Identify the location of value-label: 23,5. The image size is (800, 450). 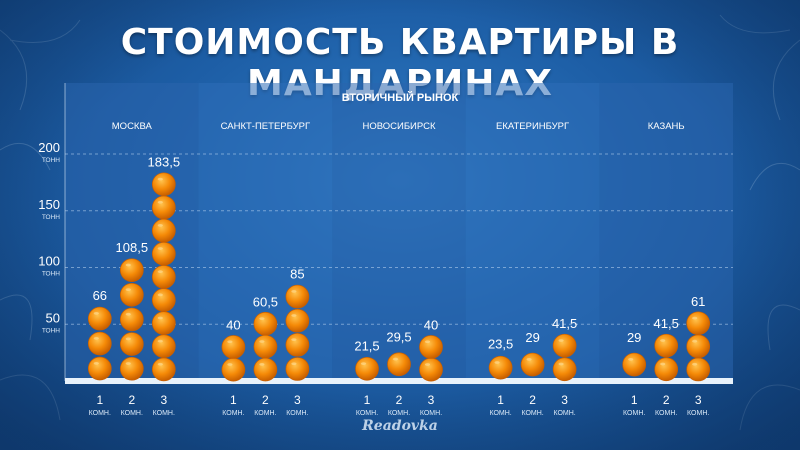
(500, 343).